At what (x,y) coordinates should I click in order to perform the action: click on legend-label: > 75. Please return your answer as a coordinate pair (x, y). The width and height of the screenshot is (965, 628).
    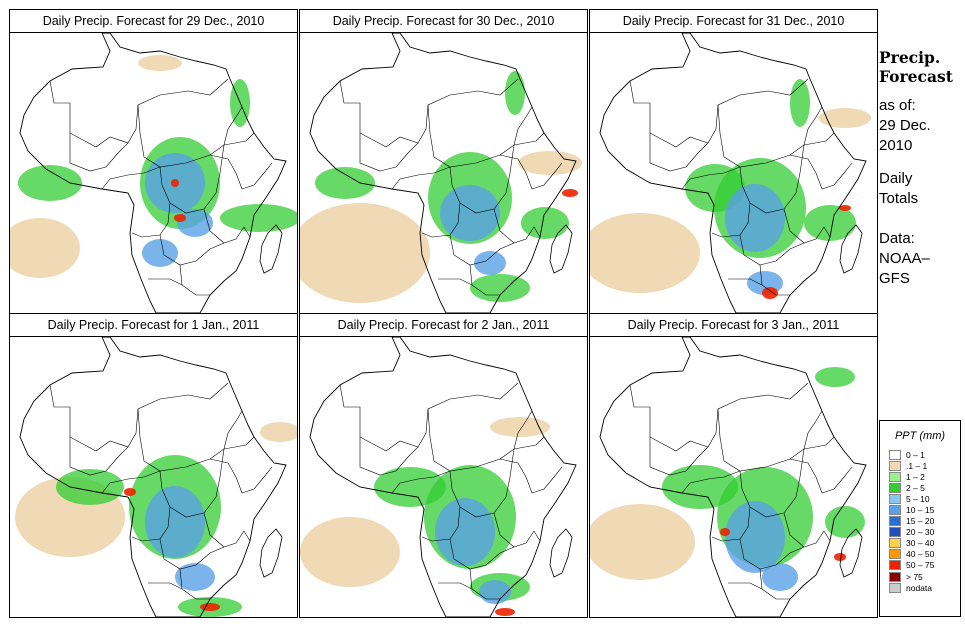
    Looking at the image, I should click on (914, 576).